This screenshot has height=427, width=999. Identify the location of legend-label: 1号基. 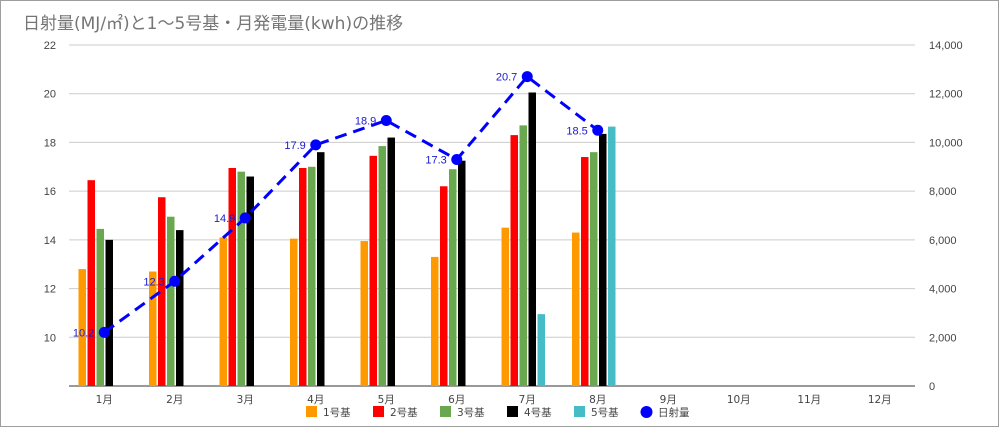
(337, 412).